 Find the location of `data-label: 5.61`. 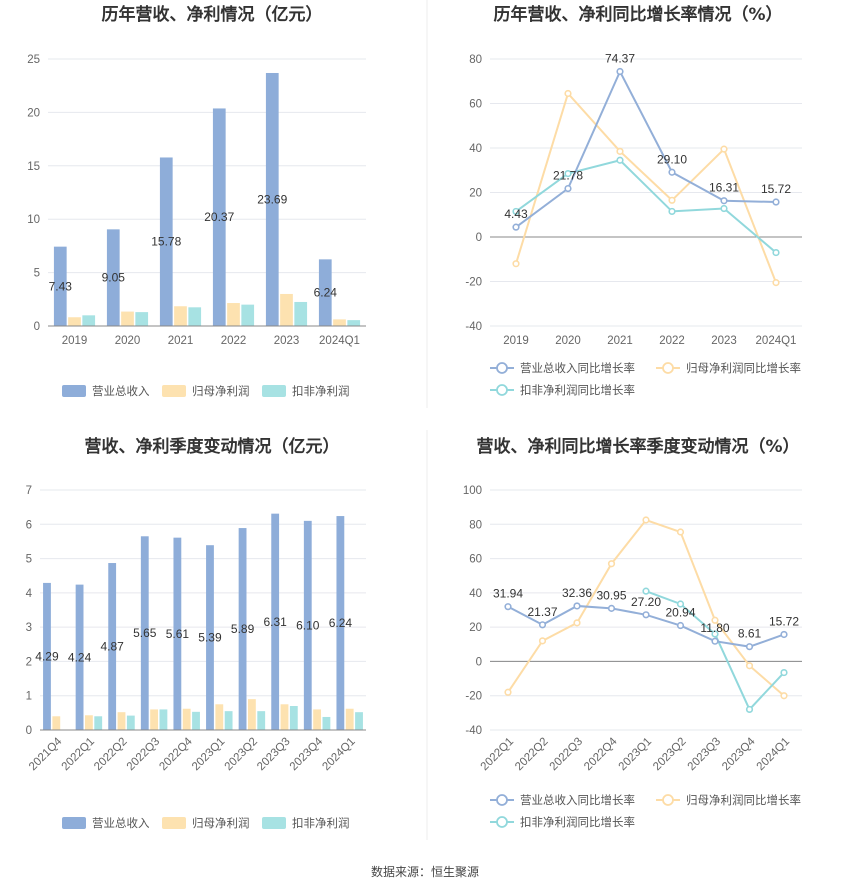

data-label: 5.61 is located at coordinates (178, 634).